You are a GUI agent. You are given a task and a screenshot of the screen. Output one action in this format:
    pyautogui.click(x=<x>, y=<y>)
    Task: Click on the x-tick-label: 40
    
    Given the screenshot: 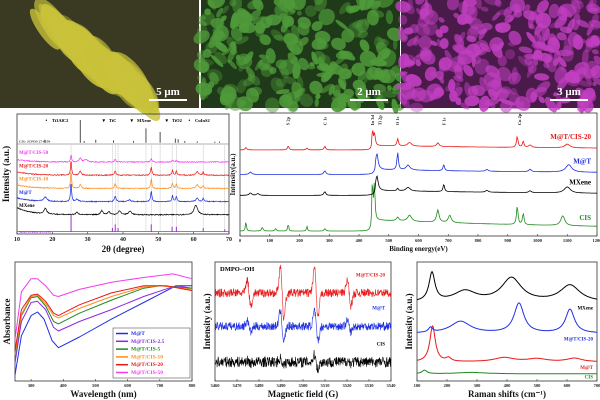 What is the action you would take?
    pyautogui.click(x=123, y=240)
    